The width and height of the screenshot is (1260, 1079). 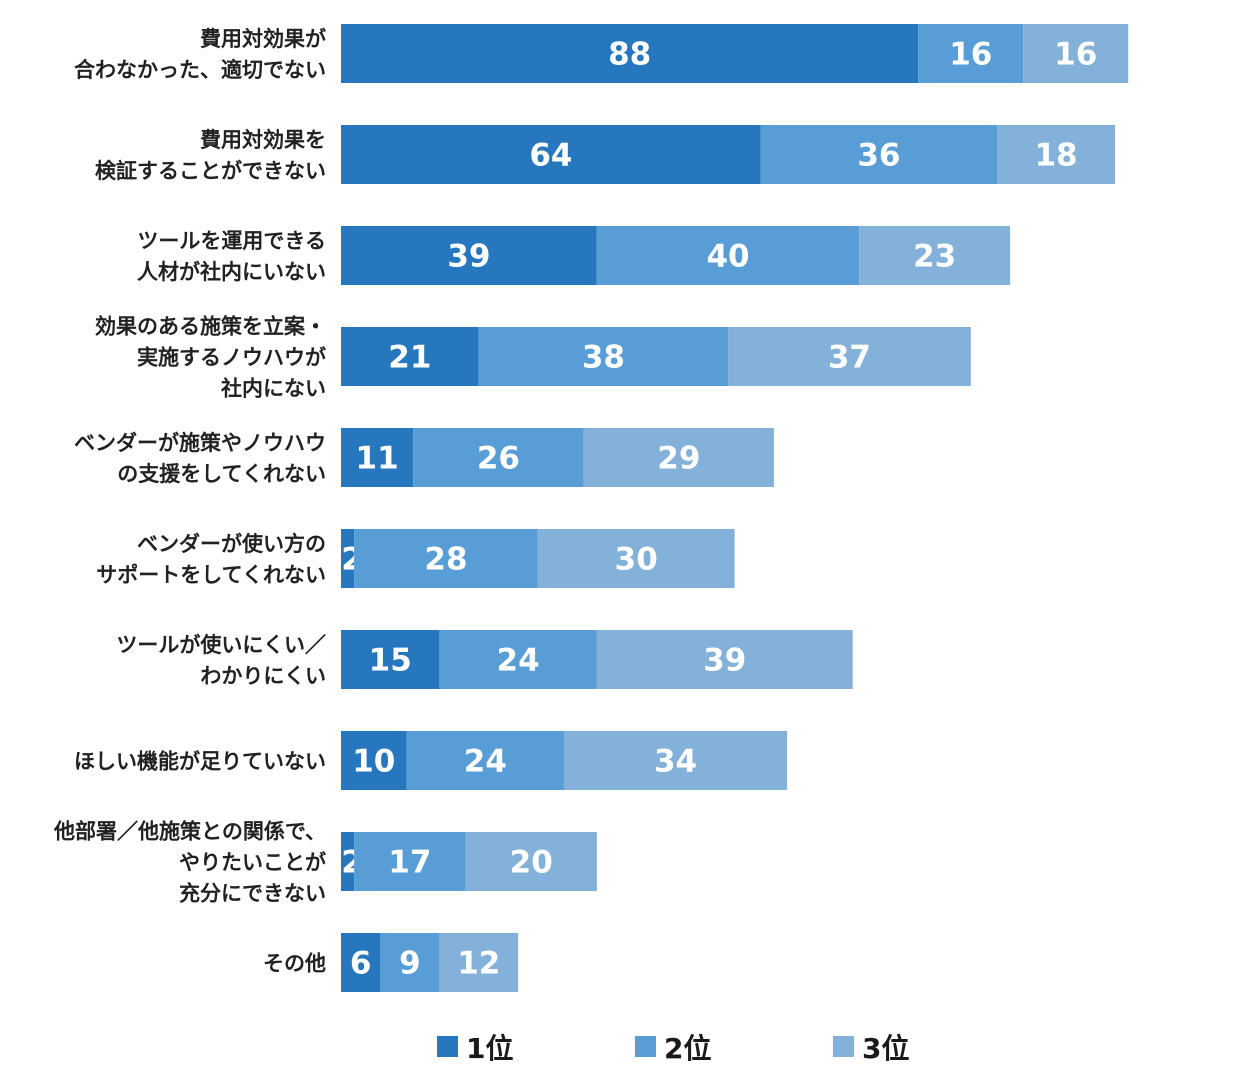 I want to click on legend-item: 1位, so click(x=475, y=1048).